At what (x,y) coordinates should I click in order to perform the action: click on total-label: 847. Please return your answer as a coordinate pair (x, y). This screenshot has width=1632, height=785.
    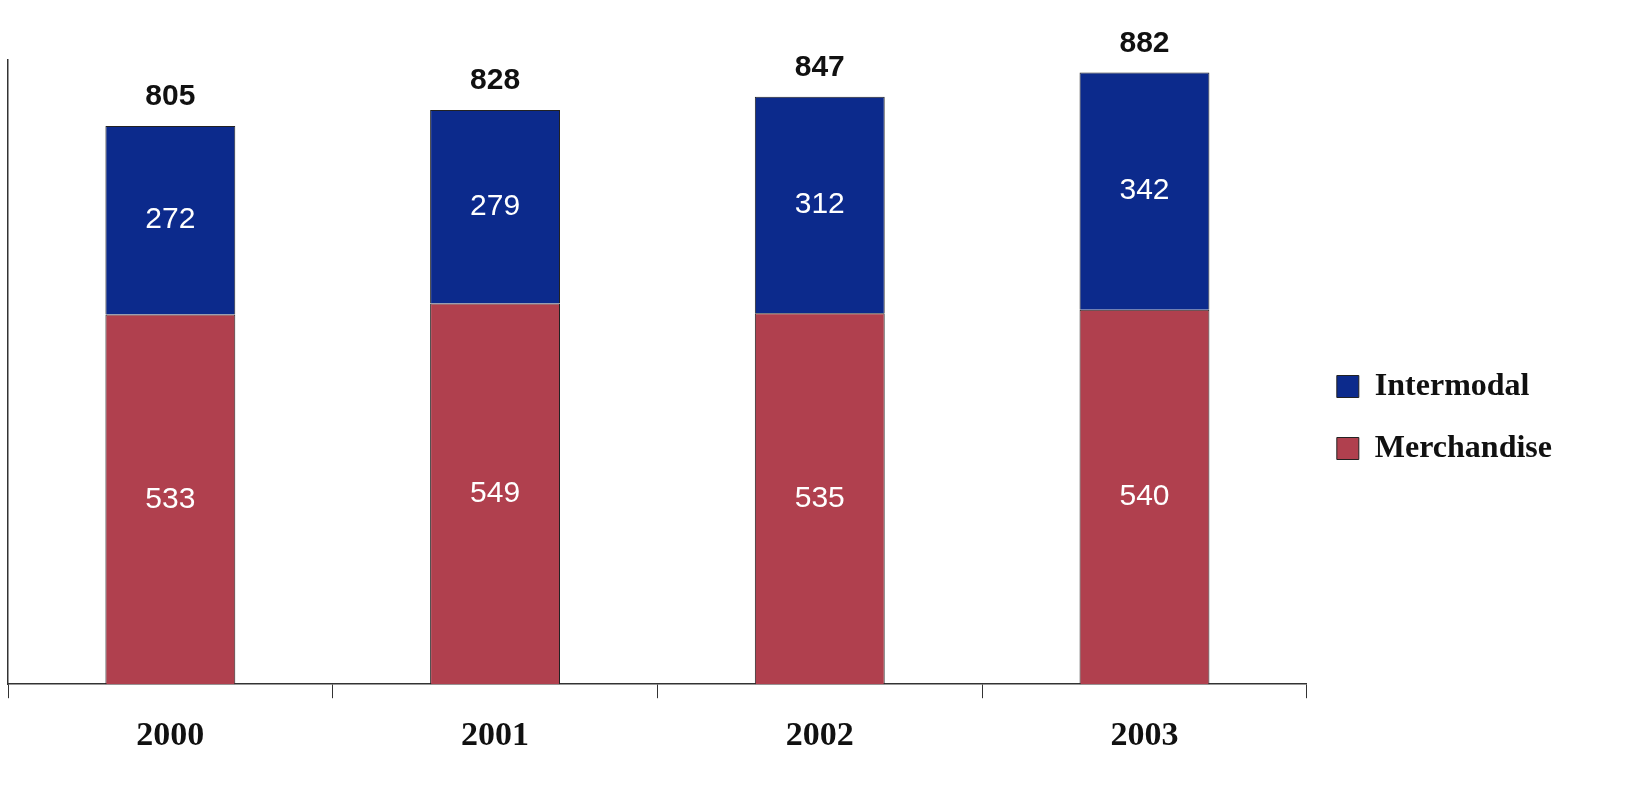
    Looking at the image, I should click on (819, 66).